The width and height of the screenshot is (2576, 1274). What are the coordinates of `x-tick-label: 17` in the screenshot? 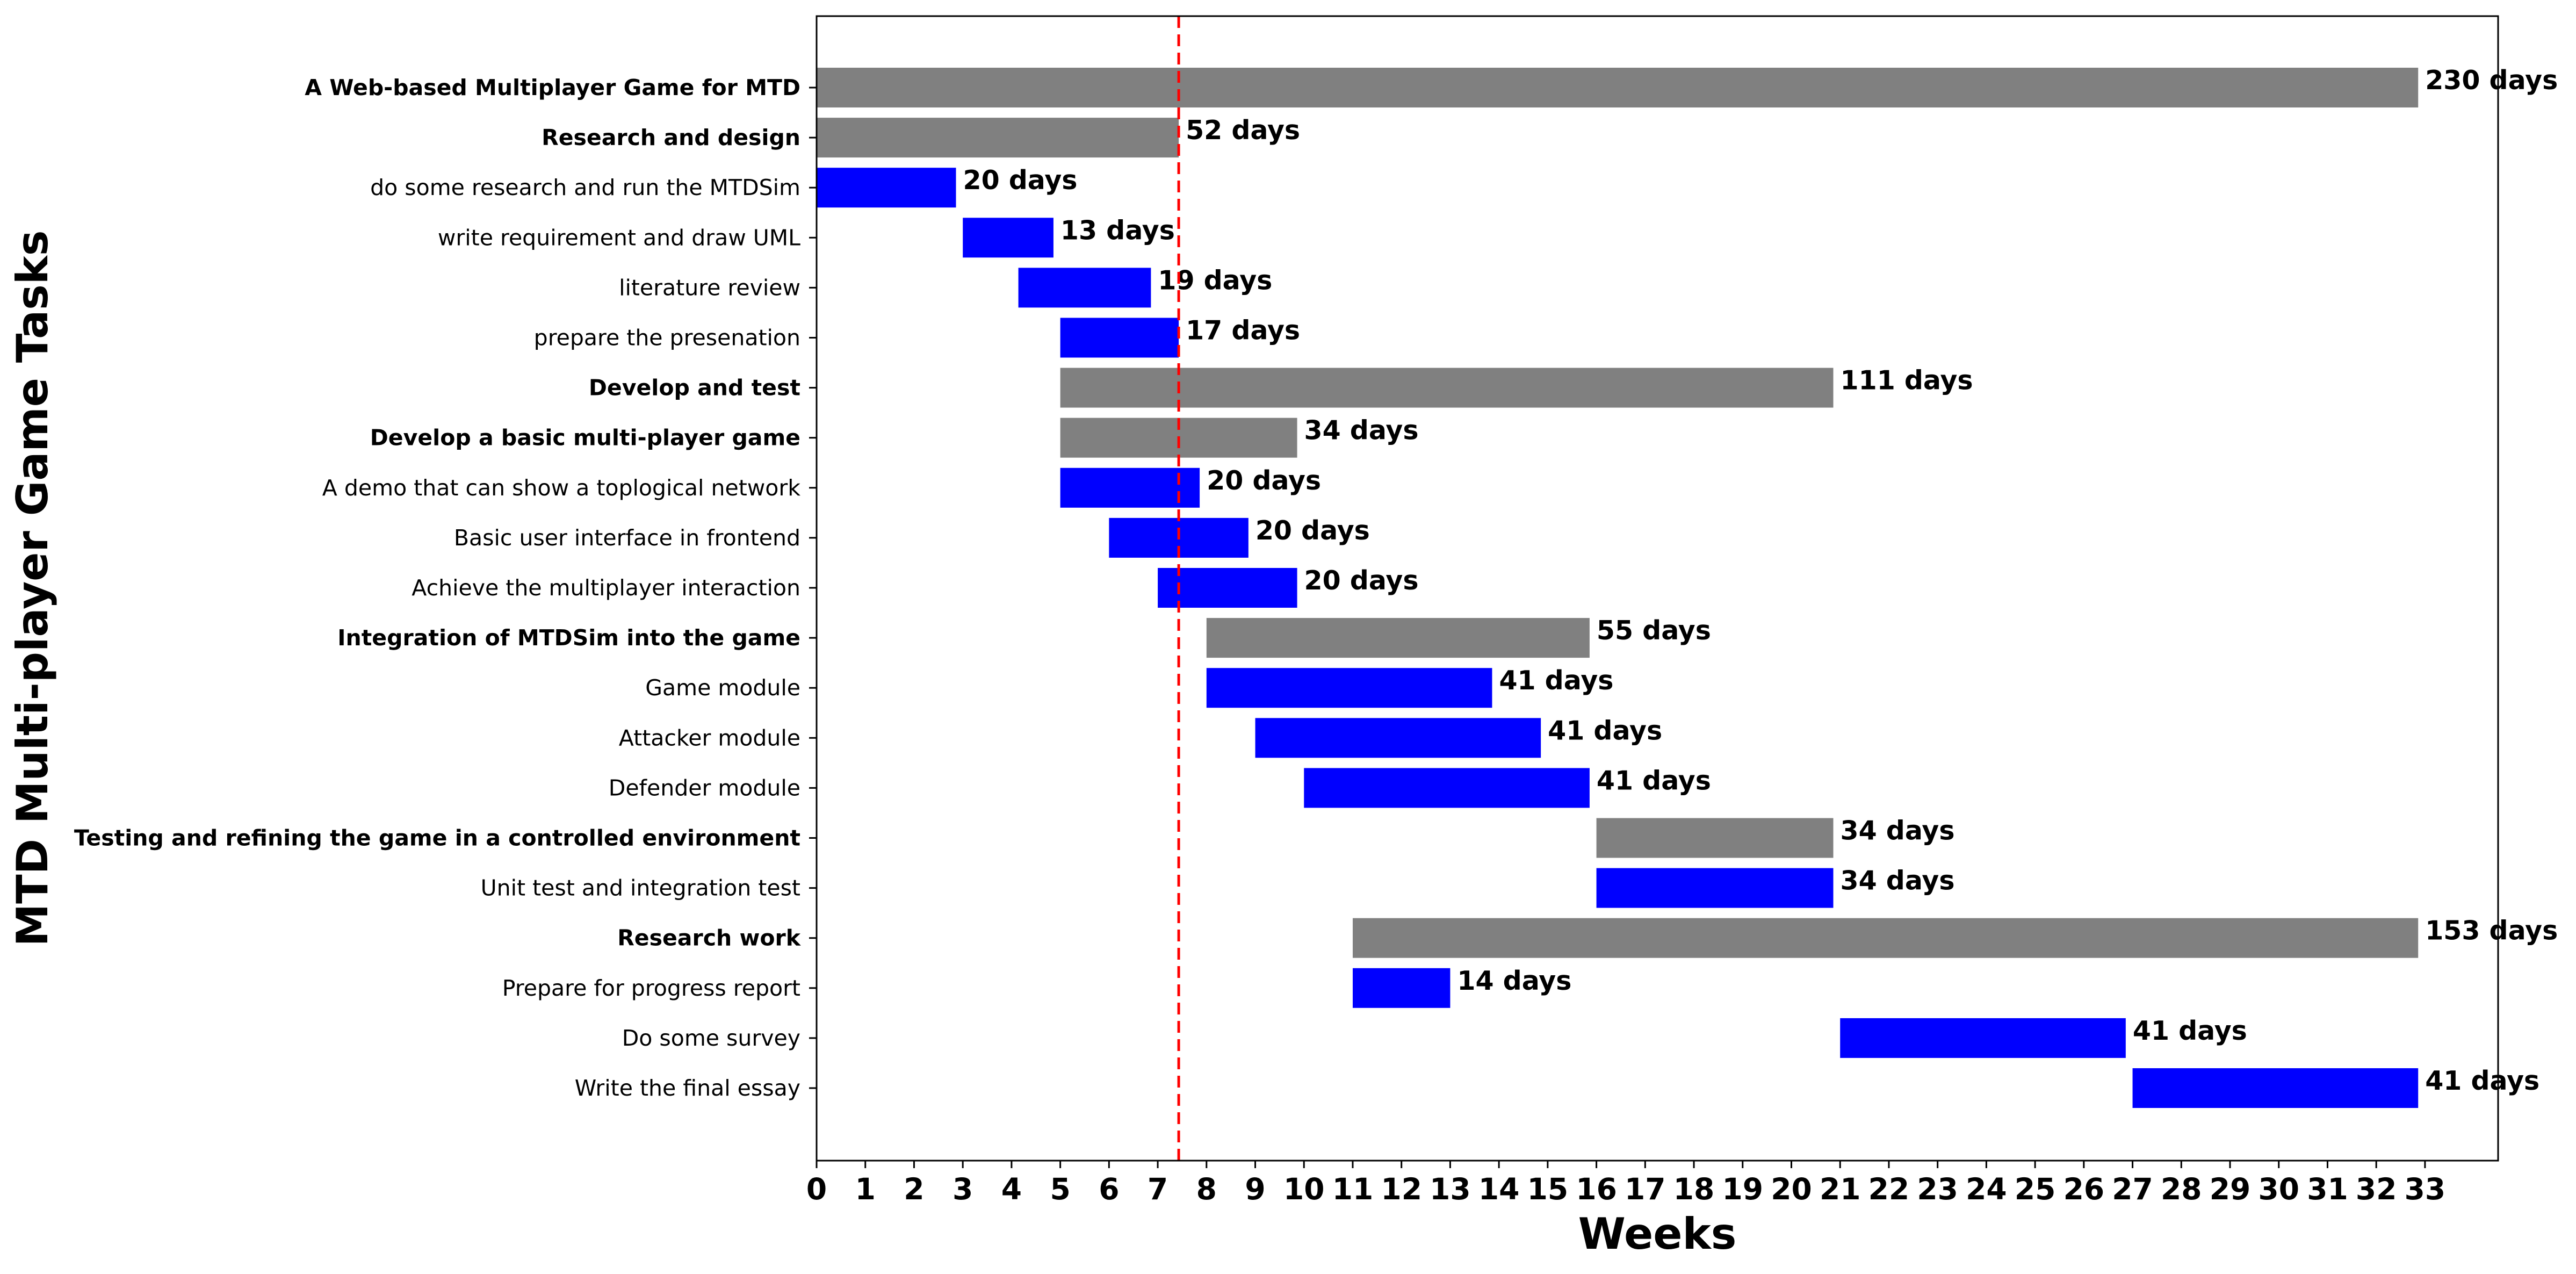 It's located at (1646, 1189).